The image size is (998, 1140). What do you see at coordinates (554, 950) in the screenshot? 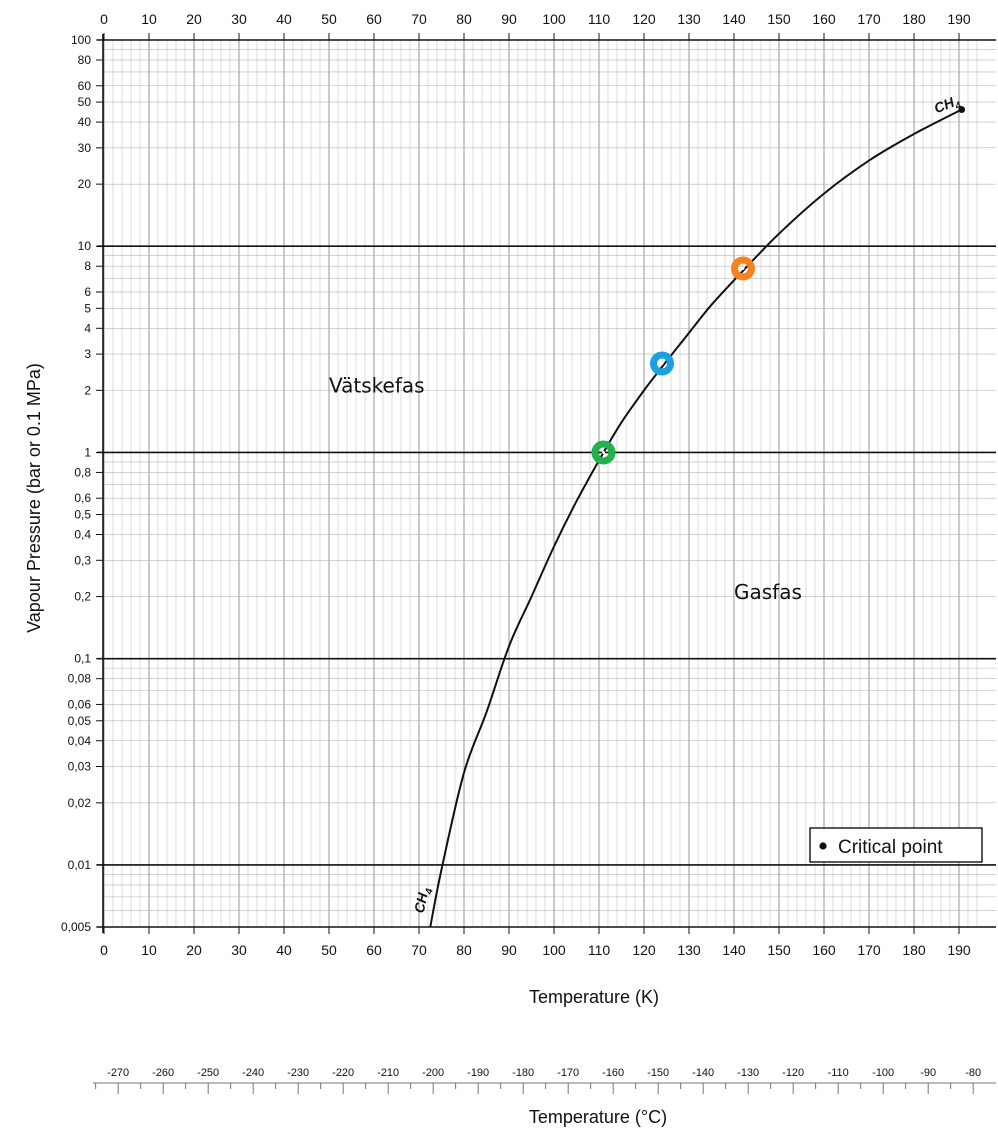
I see `x-tick-label-bottom: 100` at bounding box center [554, 950].